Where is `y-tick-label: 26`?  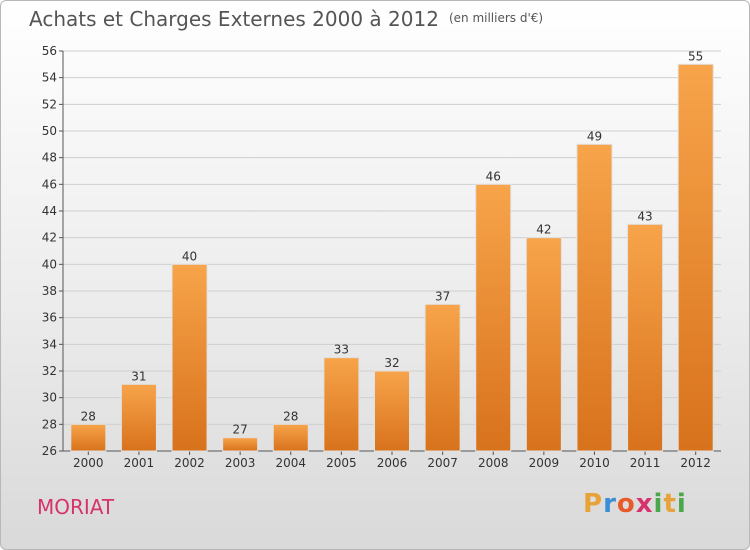
y-tick-label: 26 is located at coordinates (49, 451).